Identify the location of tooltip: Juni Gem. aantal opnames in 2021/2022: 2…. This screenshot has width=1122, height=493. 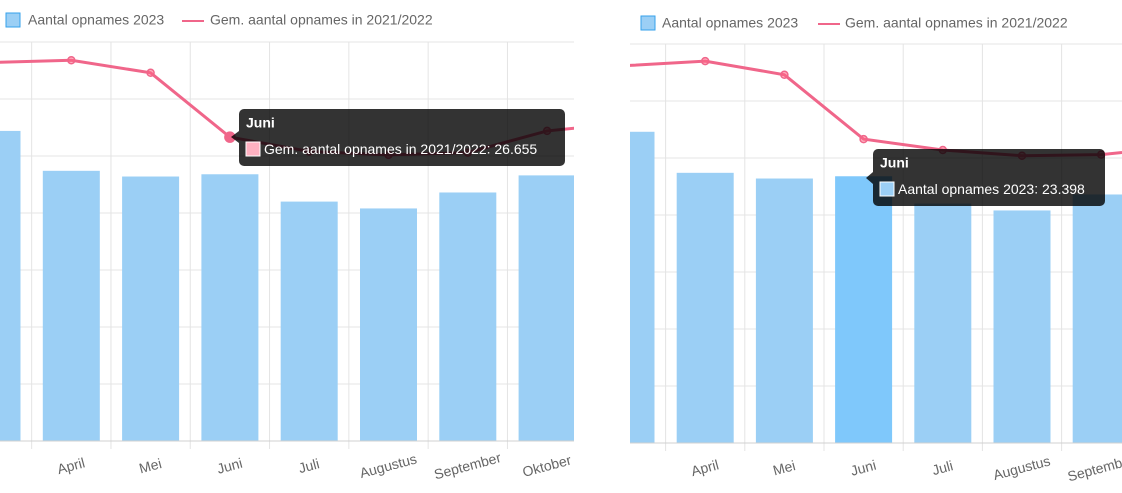
(398, 137).